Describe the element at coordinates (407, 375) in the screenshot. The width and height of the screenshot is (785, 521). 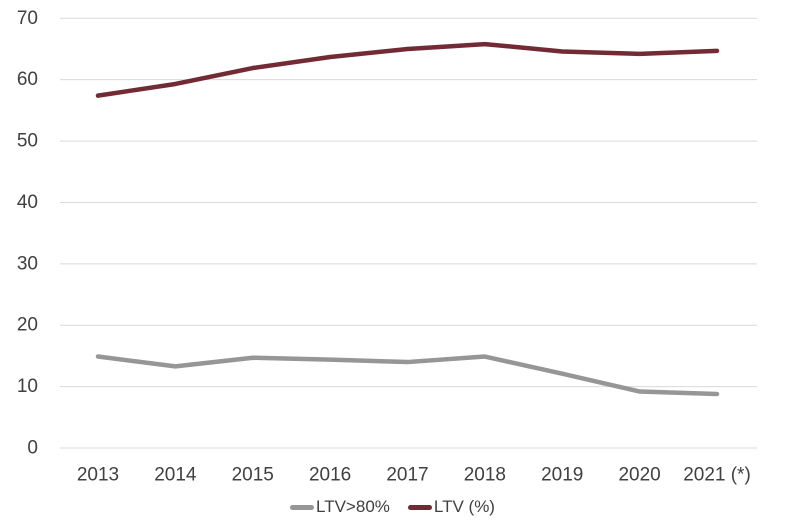
I see `series-line-ltv-80-` at that location.